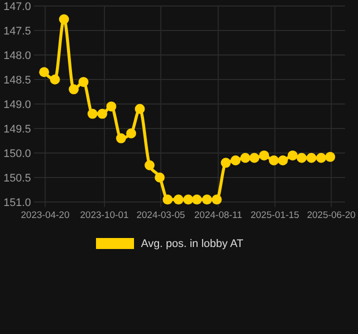 This screenshot has width=358, height=334. I want to click on legend-label: Avg. pos. in lobby AT, so click(192, 244).